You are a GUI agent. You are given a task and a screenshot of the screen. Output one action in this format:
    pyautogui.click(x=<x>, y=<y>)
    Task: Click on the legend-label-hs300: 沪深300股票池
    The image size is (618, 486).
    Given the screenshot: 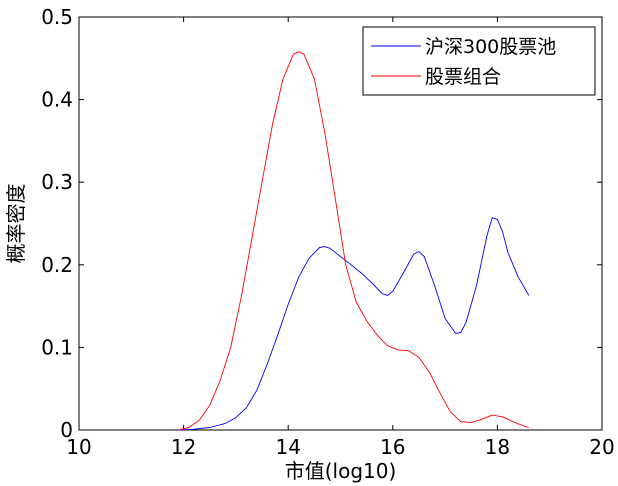 What is the action you would take?
    pyautogui.click(x=490, y=47)
    